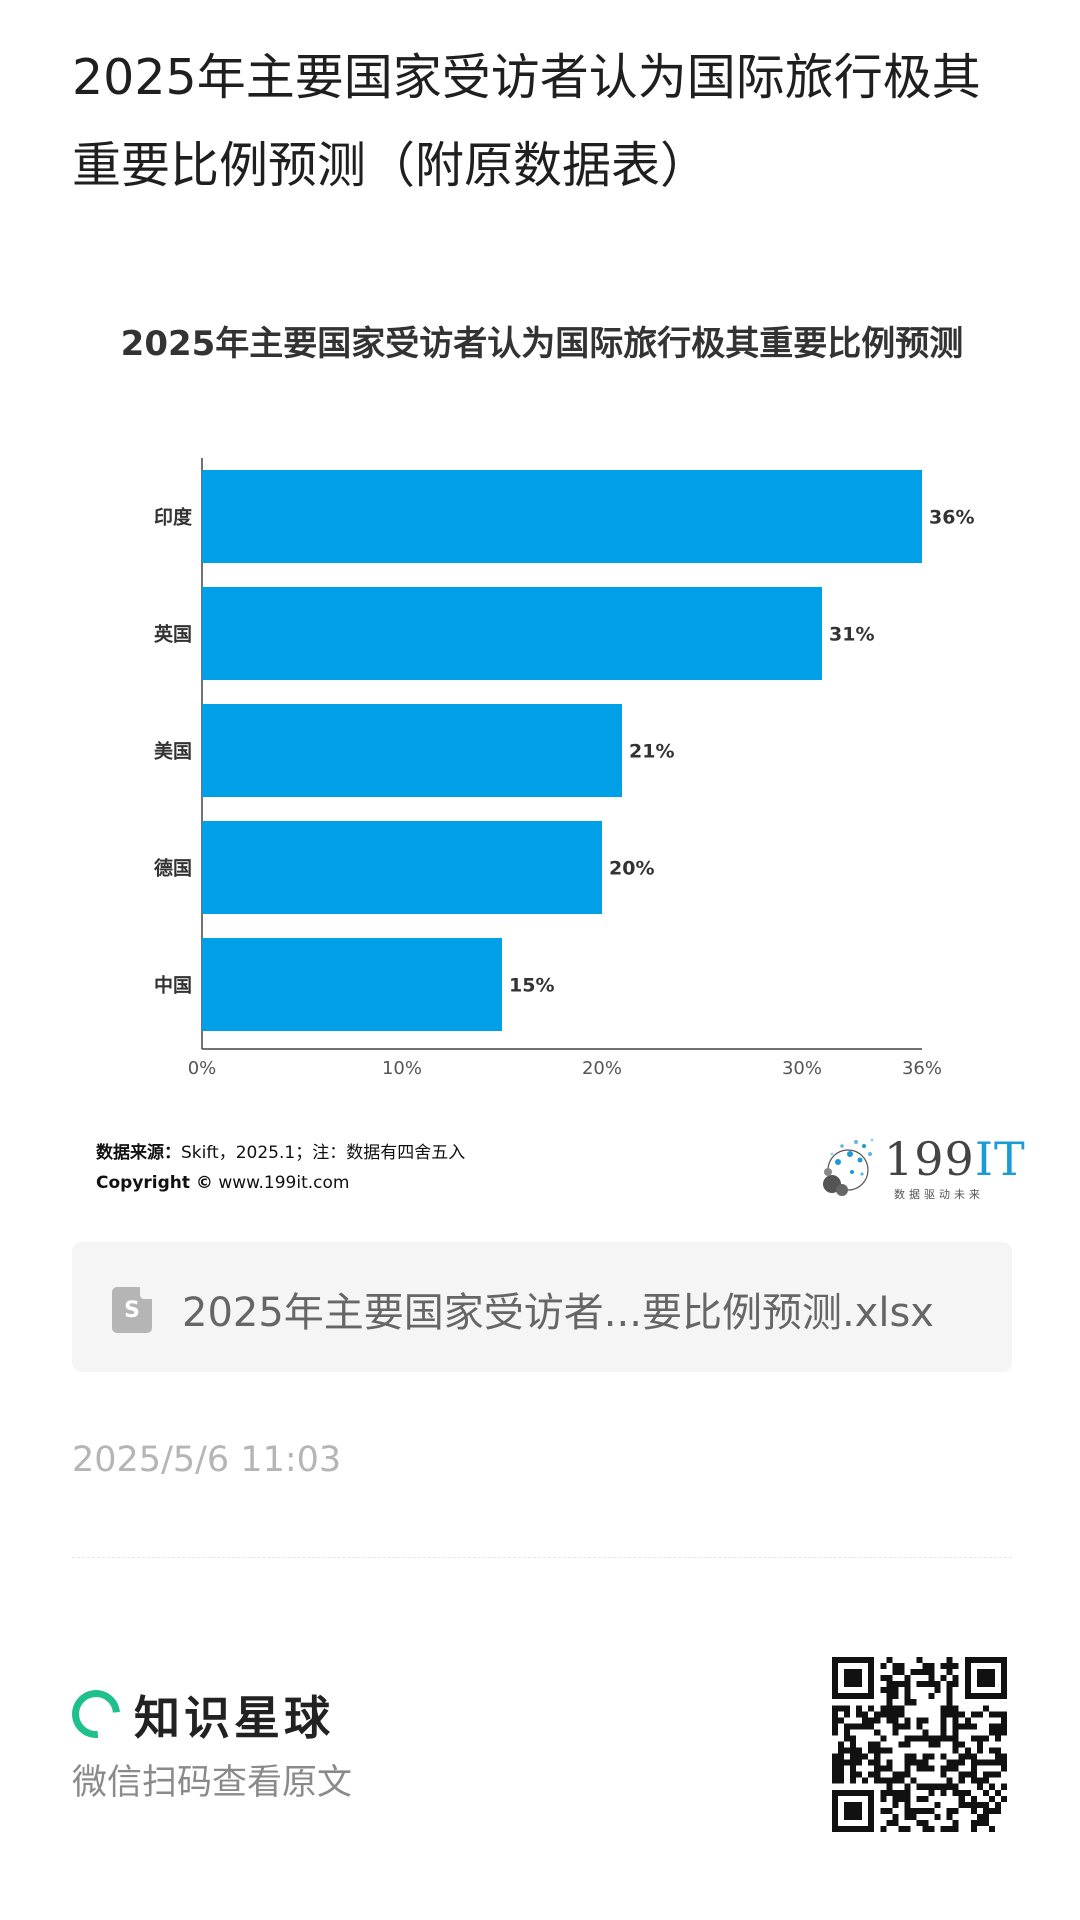 This screenshot has width=1080, height=1920. Describe the element at coordinates (951, 518) in the screenshot. I see `data-label: 36%` at that location.